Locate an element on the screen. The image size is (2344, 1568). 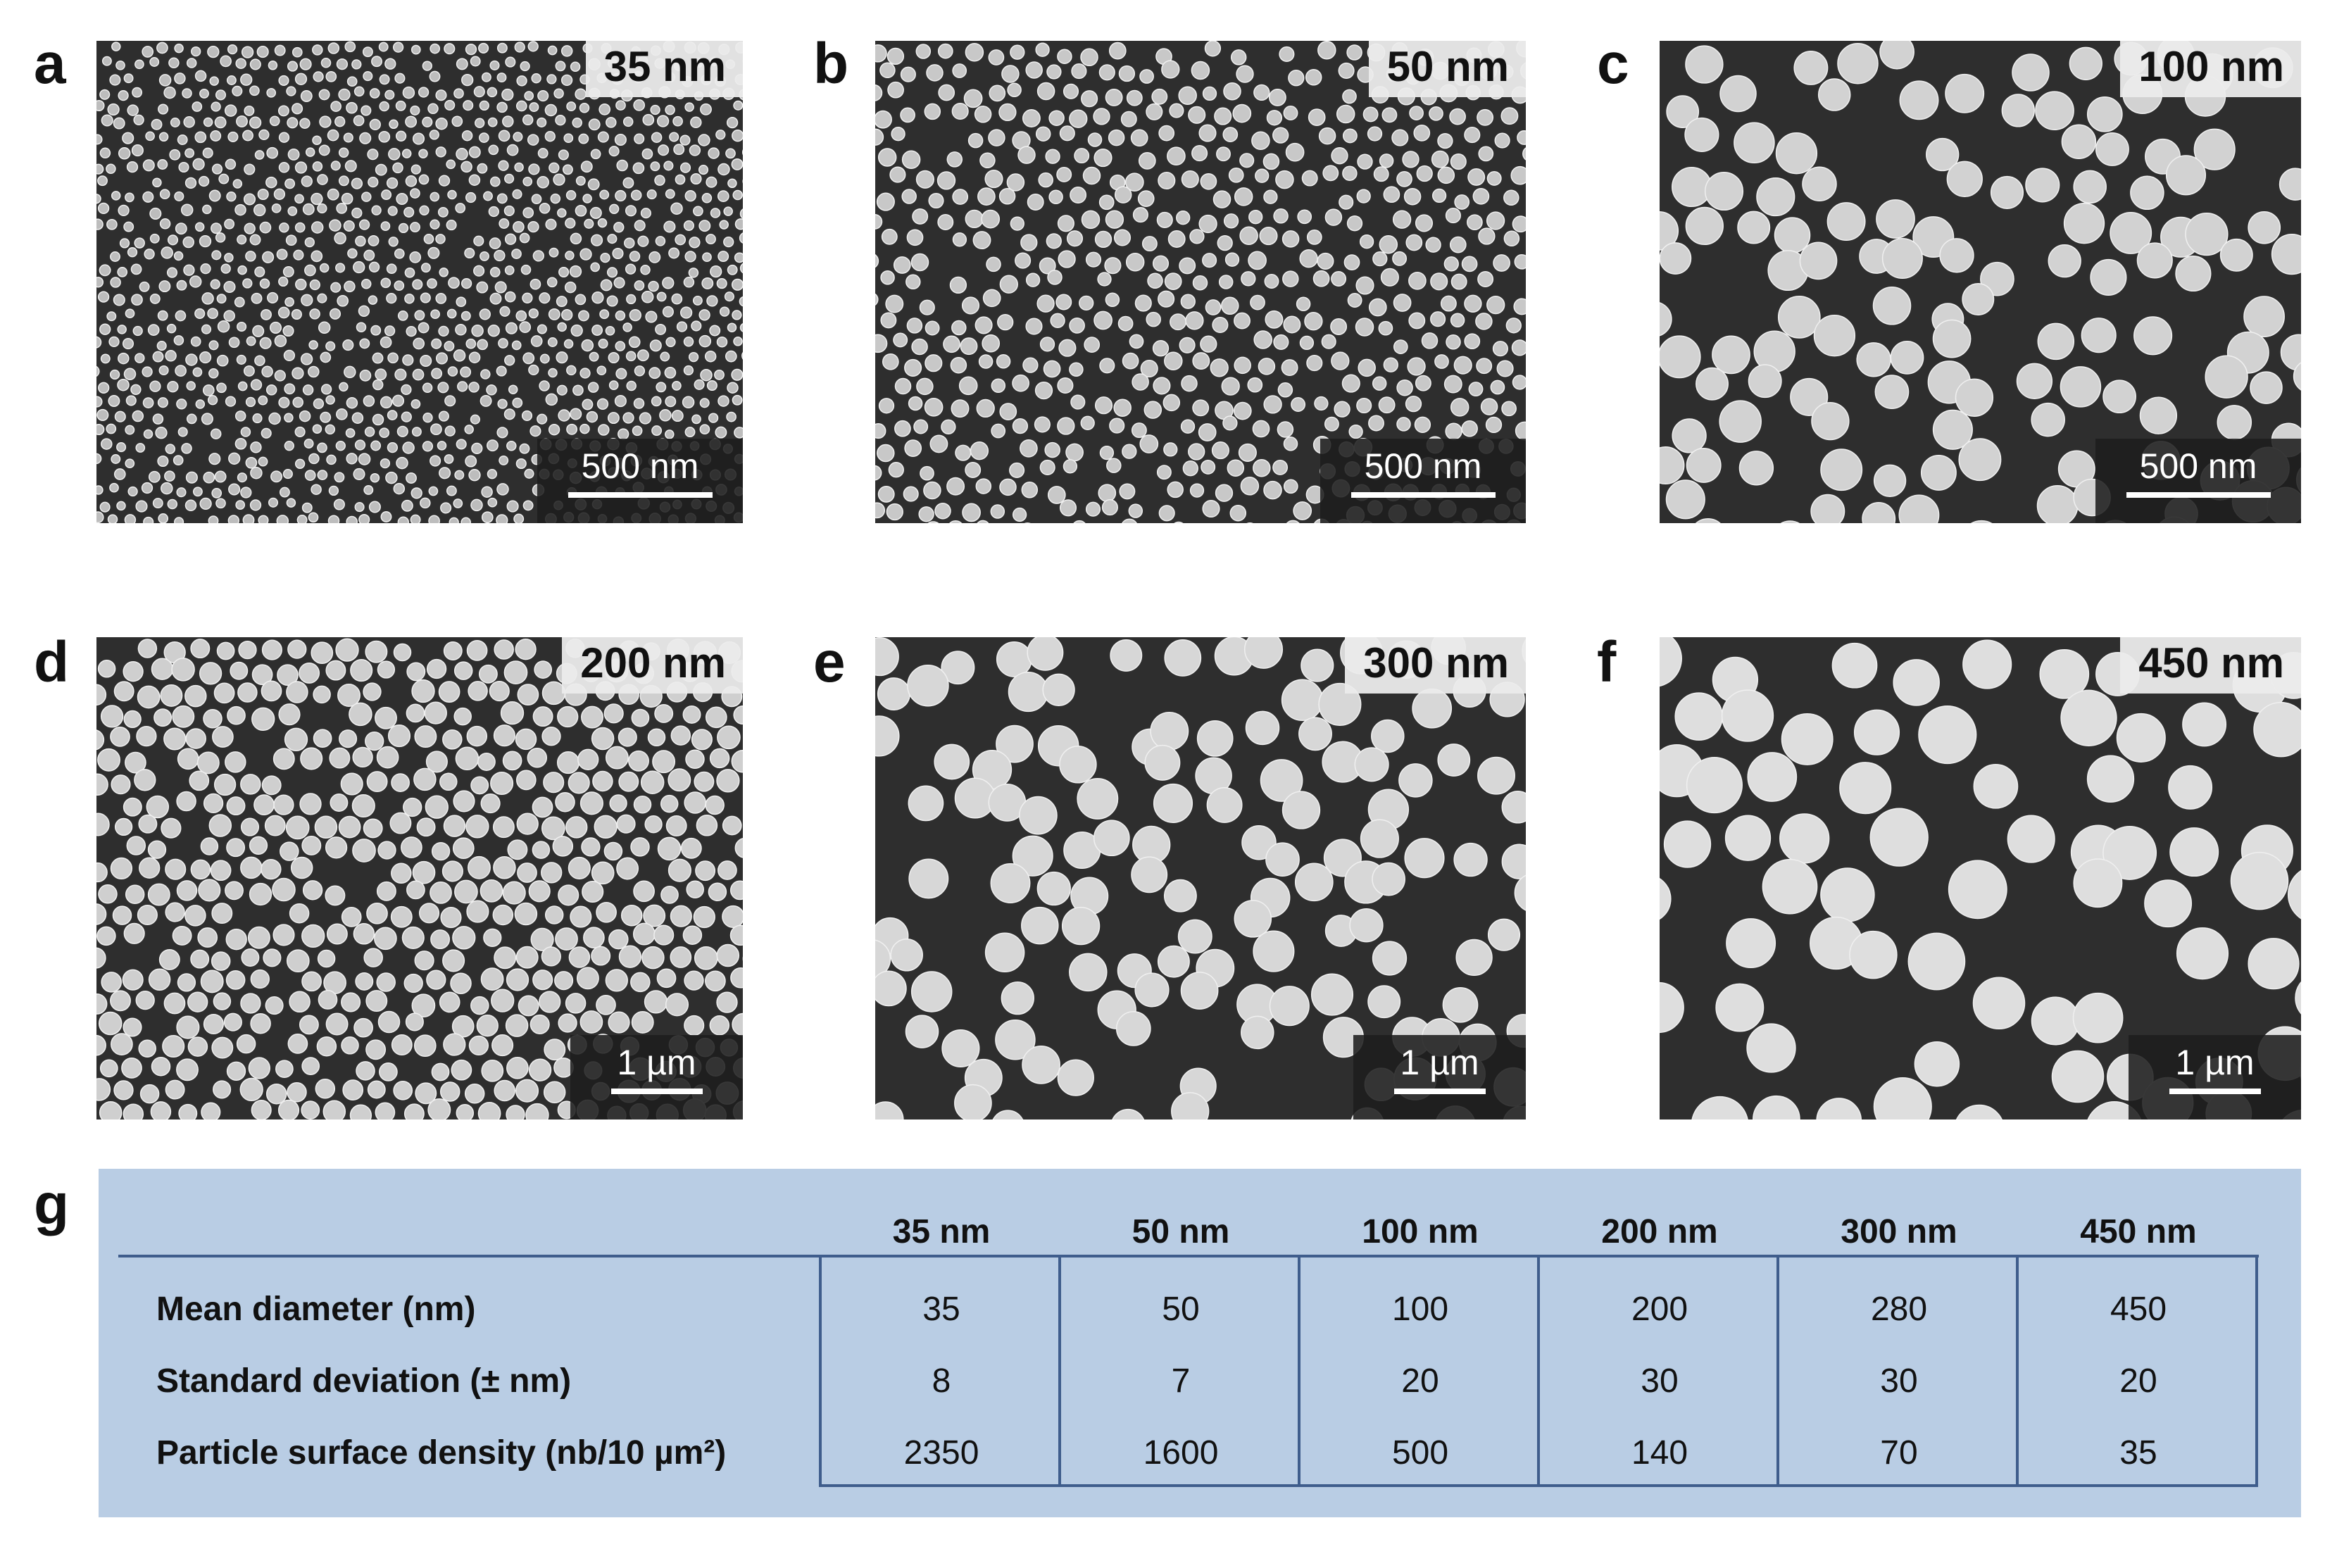
table-cell: 35 is located at coordinates (941, 1309).